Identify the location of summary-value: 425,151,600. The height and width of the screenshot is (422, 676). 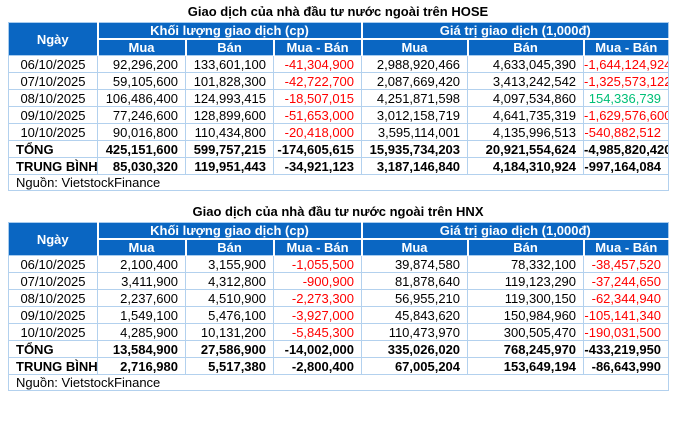
(141, 149).